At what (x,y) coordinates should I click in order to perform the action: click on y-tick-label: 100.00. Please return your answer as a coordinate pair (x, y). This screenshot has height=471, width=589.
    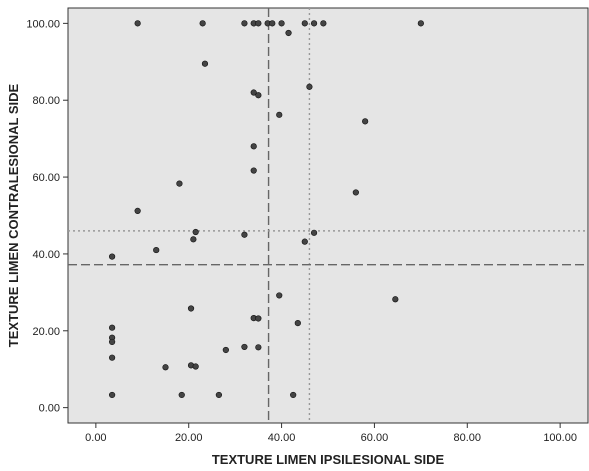
    Looking at the image, I should click on (43, 24).